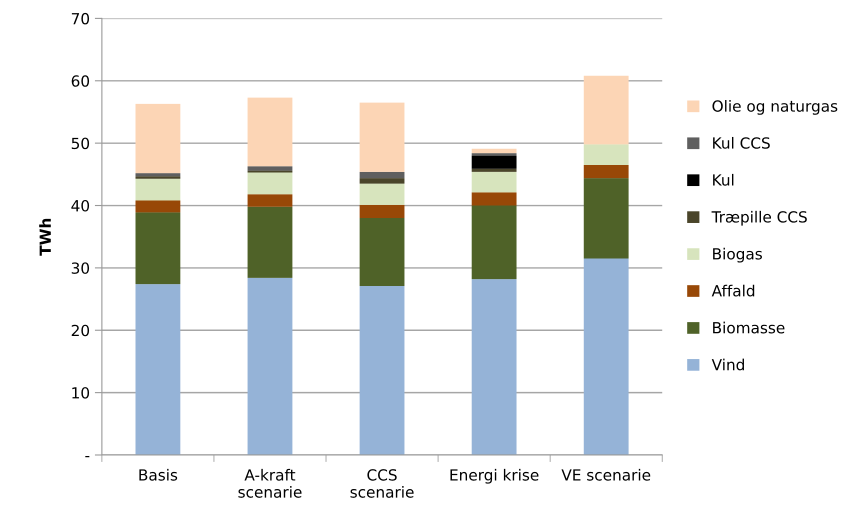 Image resolution: width=849 pixels, height=526 pixels. Describe the element at coordinates (775, 107) in the screenshot. I see `legend-label: Olie og naturgas` at that location.